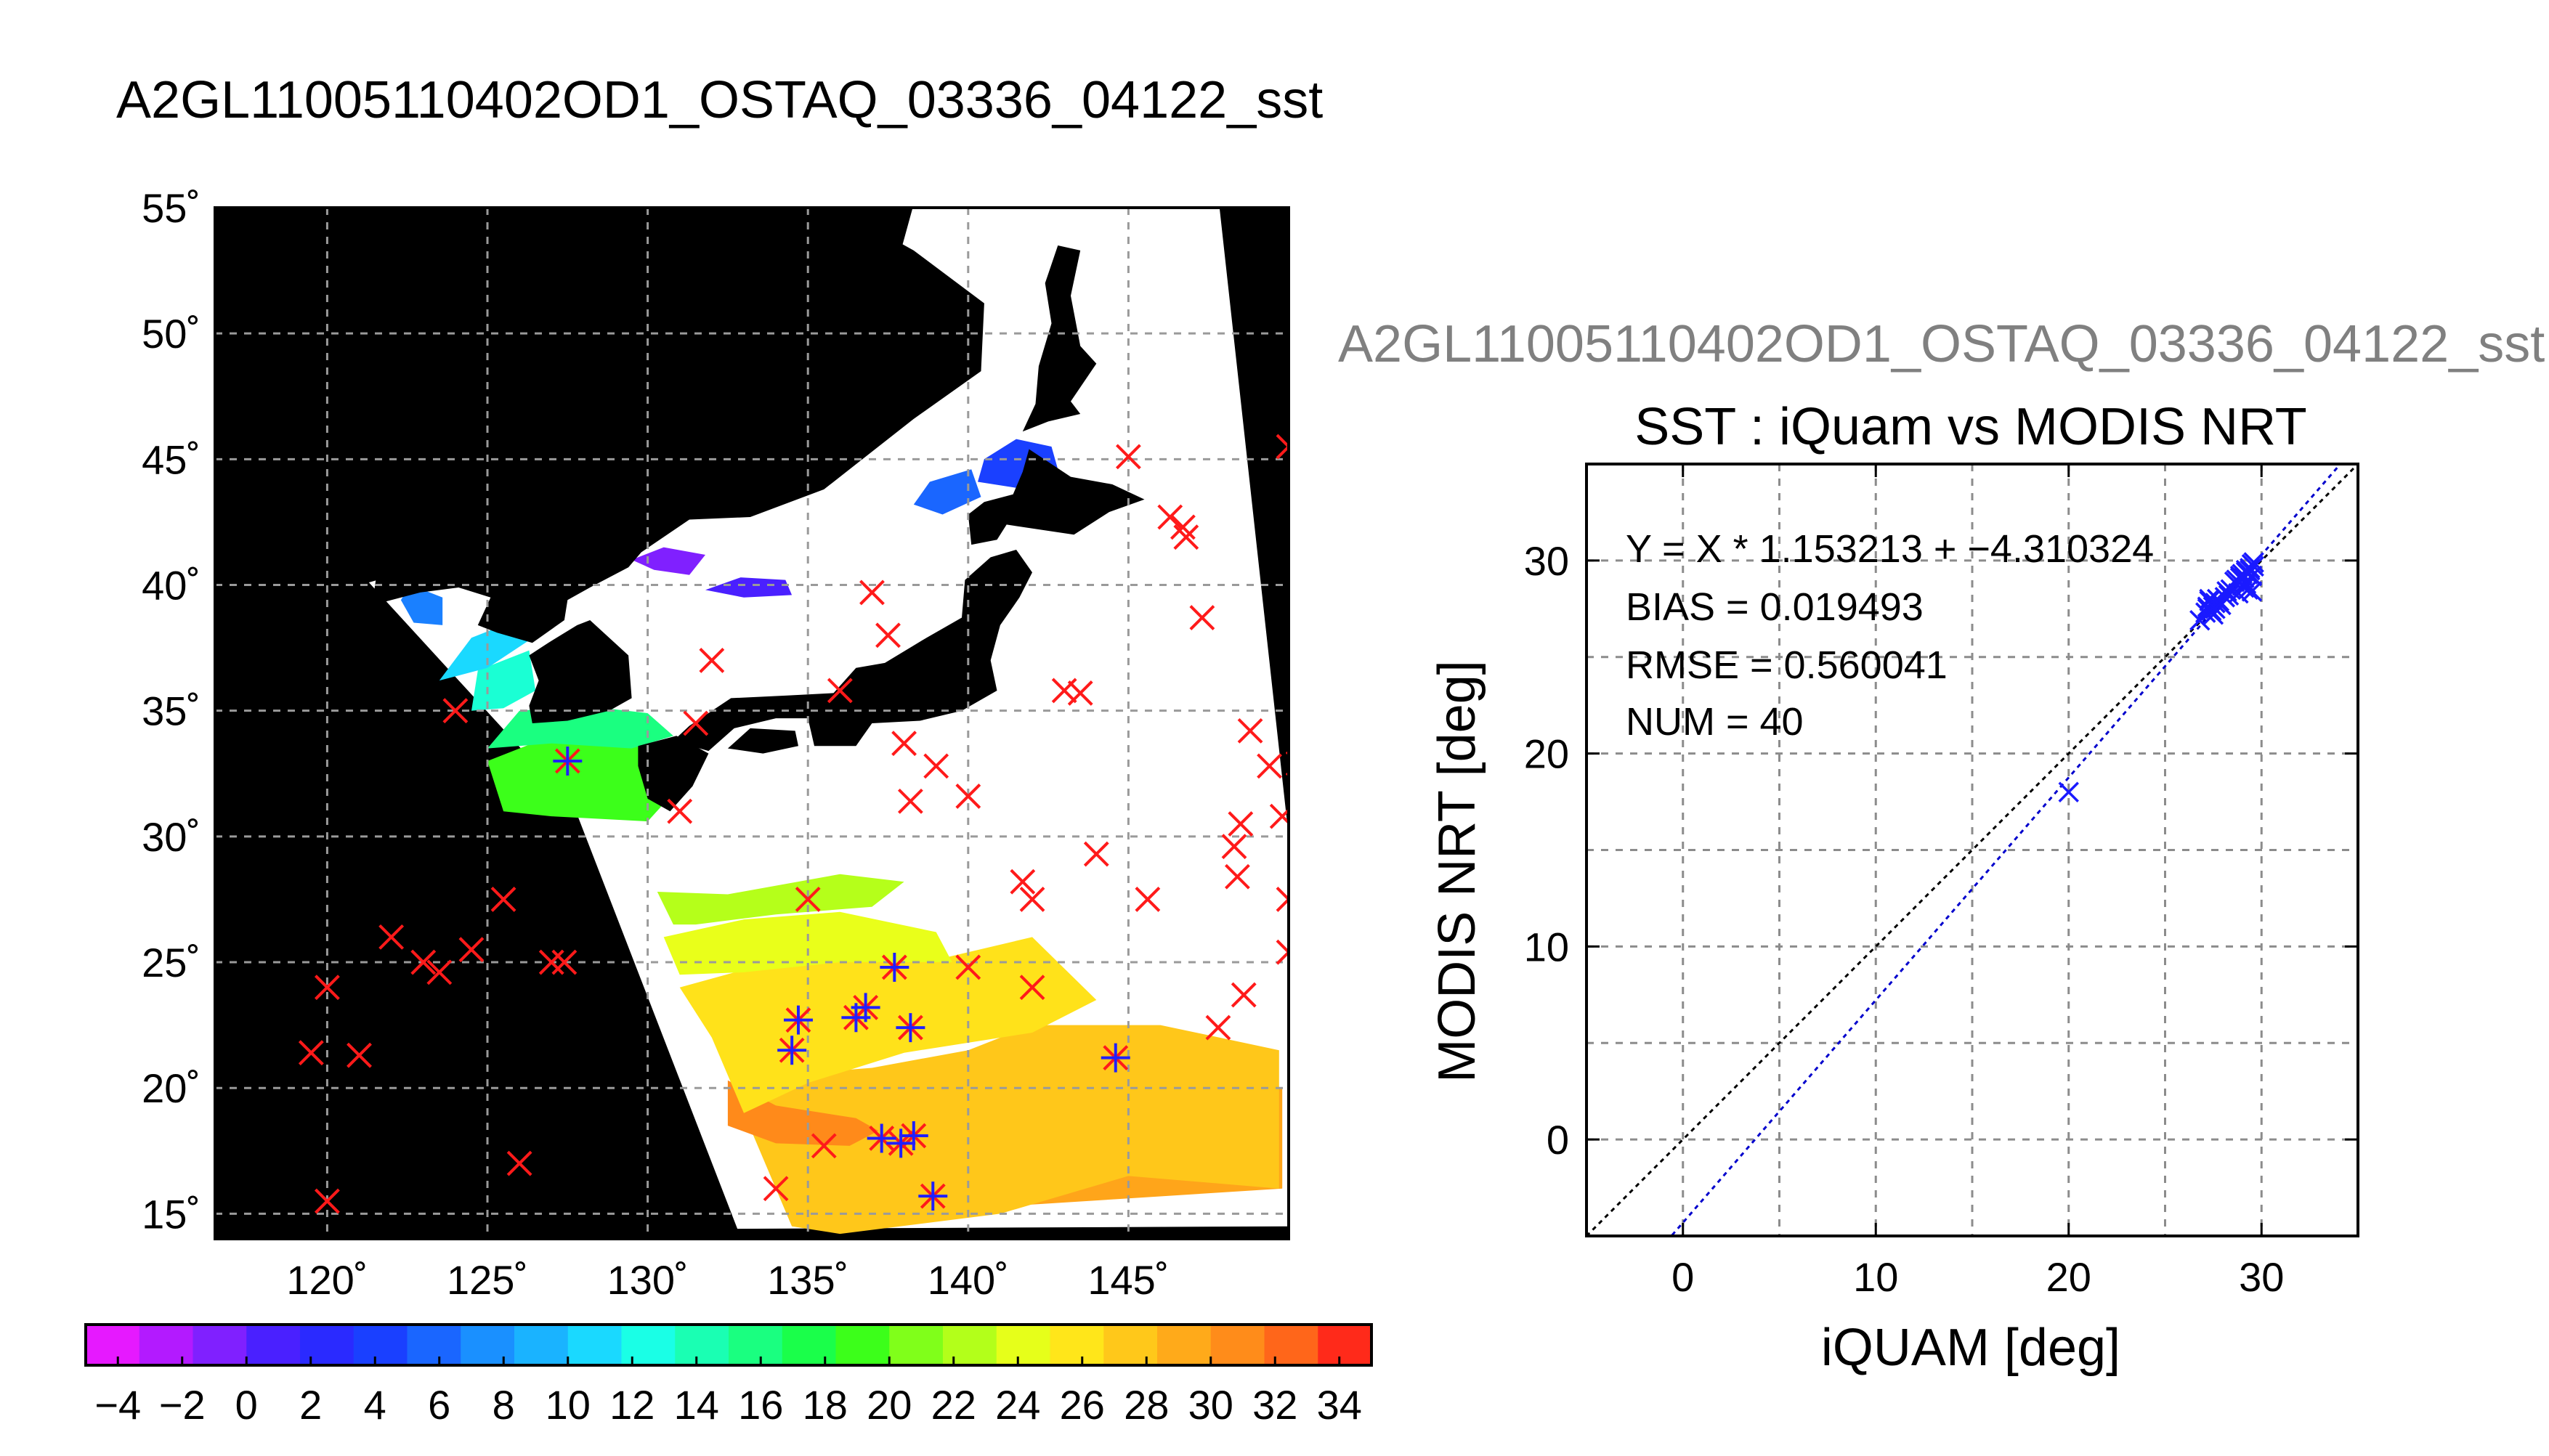 The height and width of the screenshot is (1456, 2549). Describe the element at coordinates (1275, 1405) in the screenshot. I see `colorbar-tick-label: 32` at that location.